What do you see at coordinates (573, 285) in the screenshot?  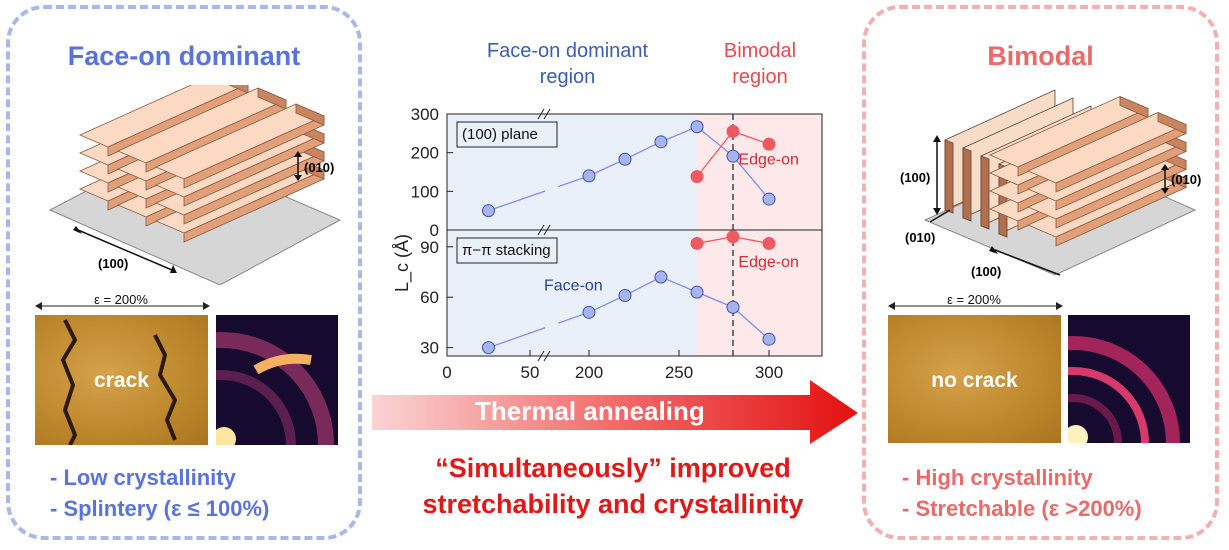 I see `face-on-series-label: Face-on` at bounding box center [573, 285].